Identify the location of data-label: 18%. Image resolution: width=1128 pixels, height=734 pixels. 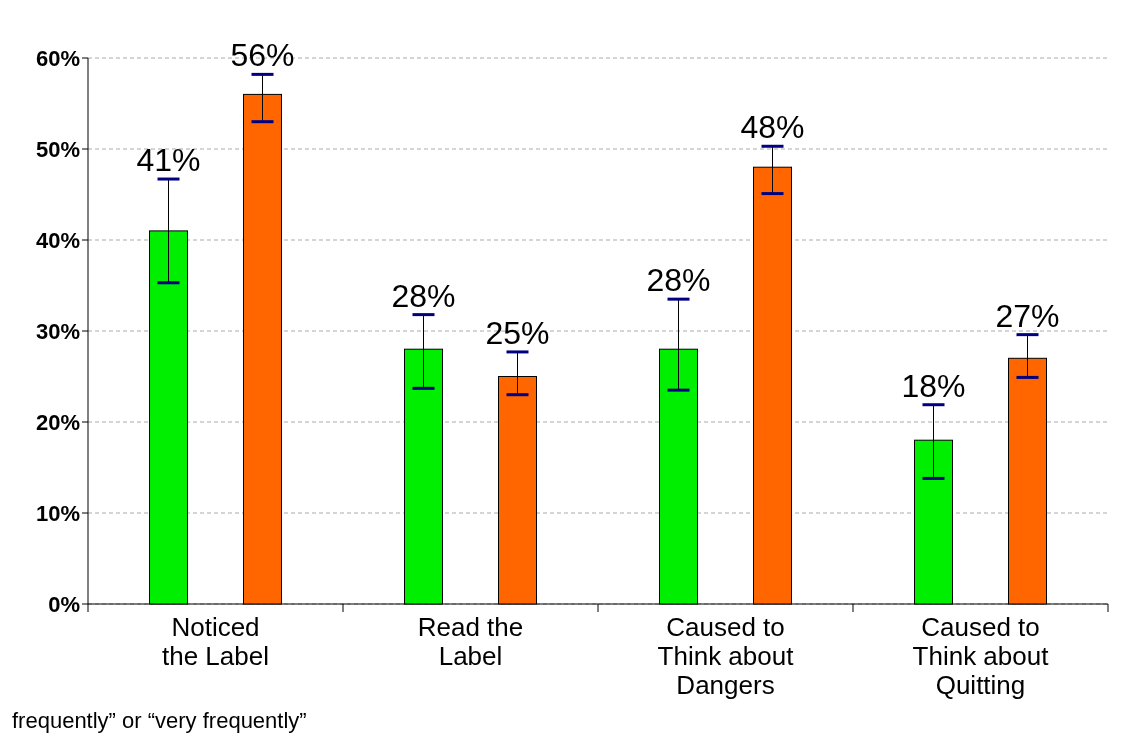
(933, 385).